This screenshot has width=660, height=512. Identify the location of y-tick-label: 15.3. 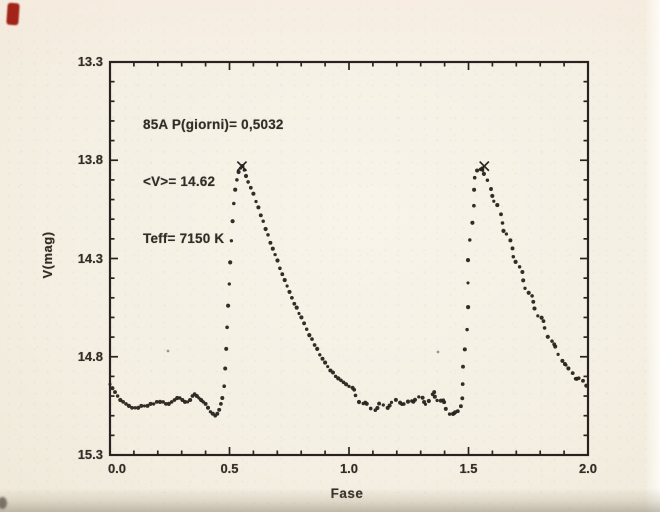
(90, 454).